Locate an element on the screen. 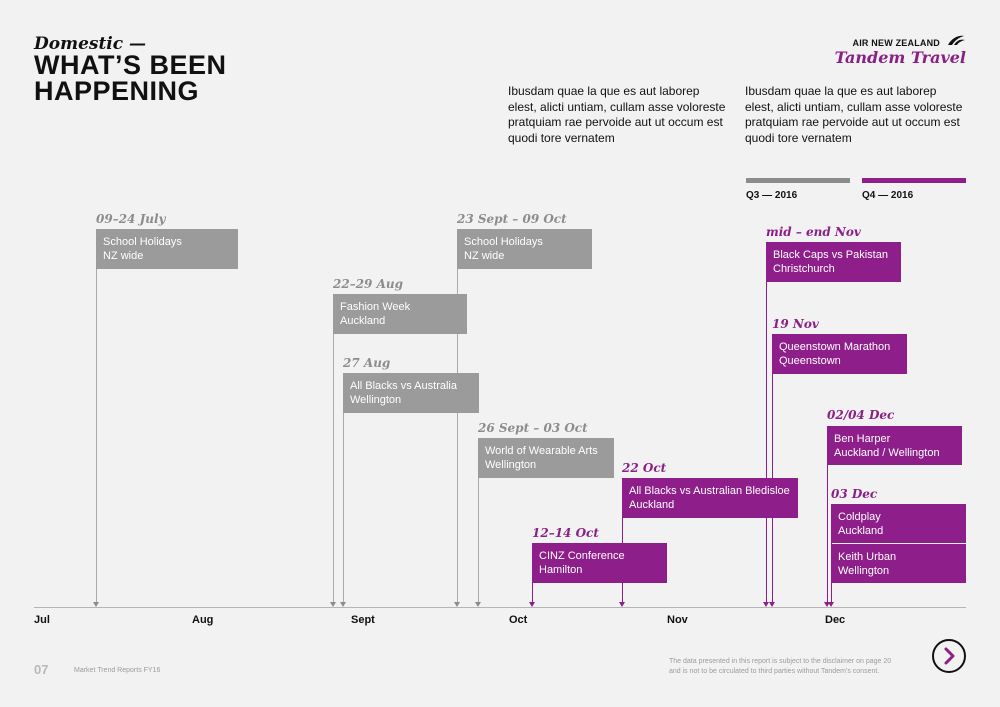 Image resolution: width=1000 pixels, height=707 pixels. brand-name: Tandem Travel is located at coordinates (900, 57).